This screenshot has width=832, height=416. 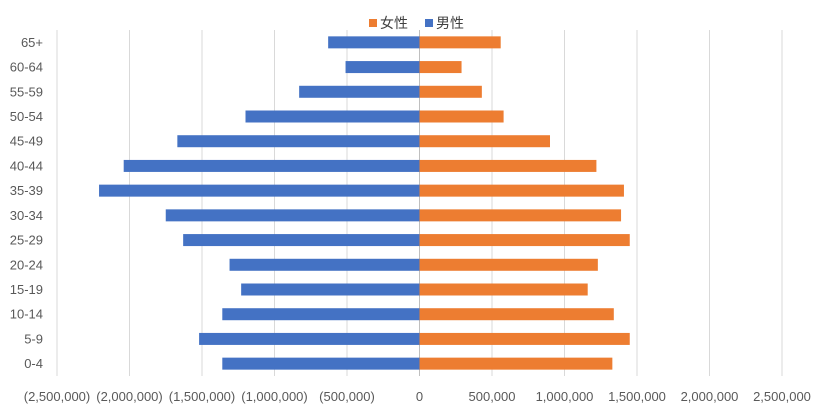 What do you see at coordinates (26, 264) in the screenshot?
I see `y-tick-label: 20-24` at bounding box center [26, 264].